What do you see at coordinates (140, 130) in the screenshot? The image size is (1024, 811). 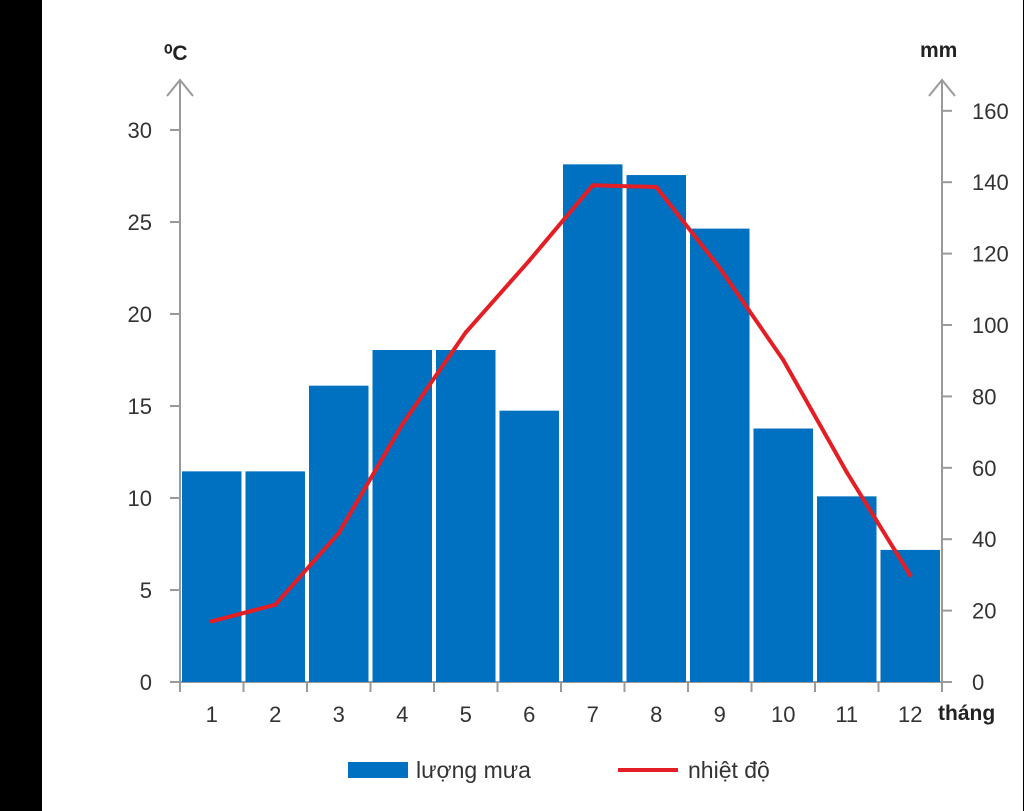 I see `left-tick-label: 30` at bounding box center [140, 130].